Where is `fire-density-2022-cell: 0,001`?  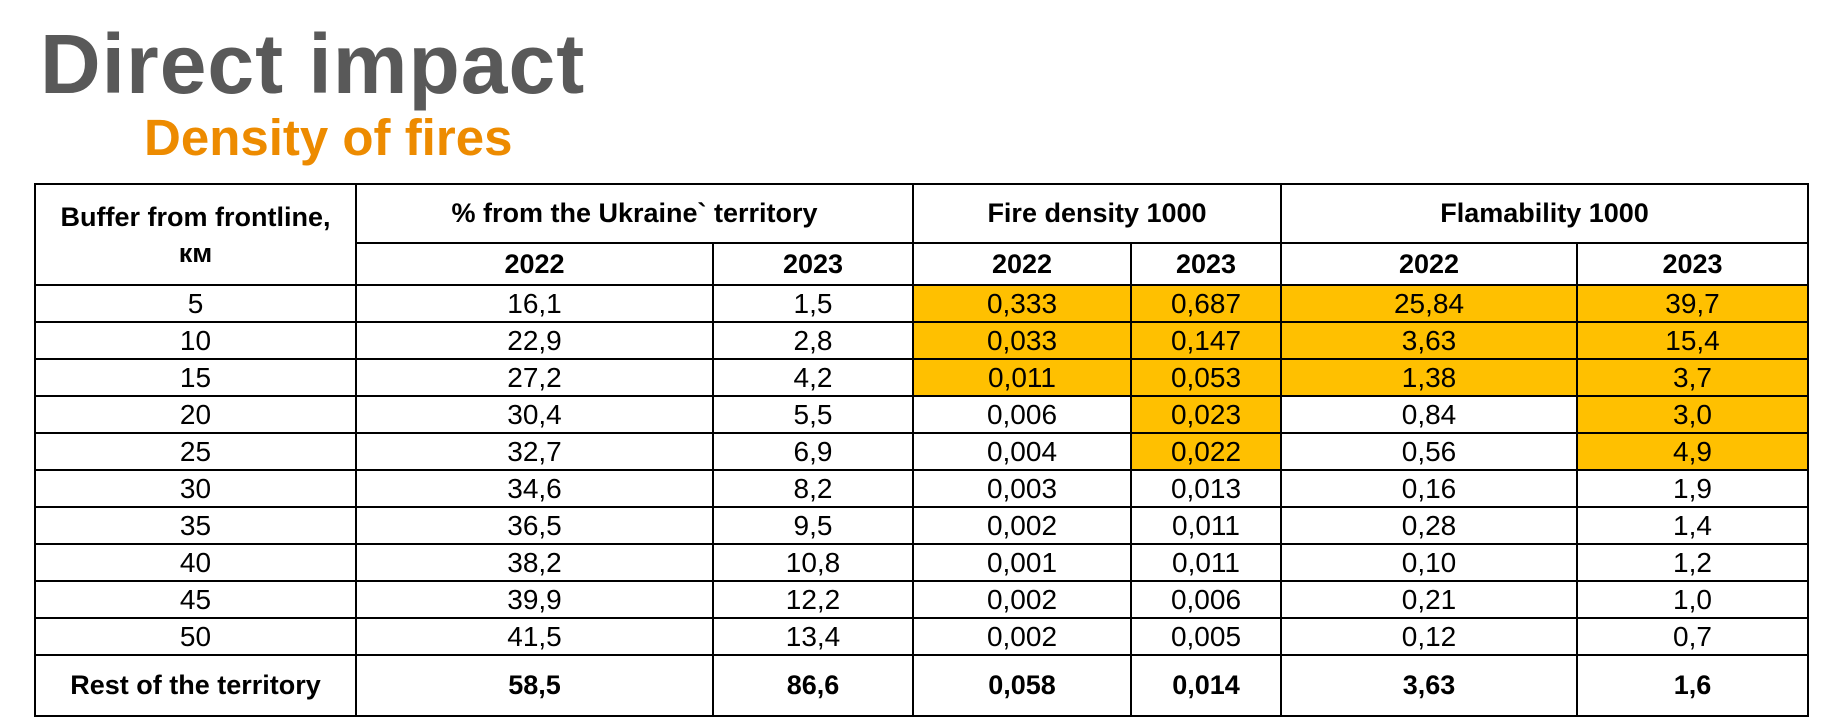 fire-density-2022-cell: 0,001 is located at coordinates (1022, 562).